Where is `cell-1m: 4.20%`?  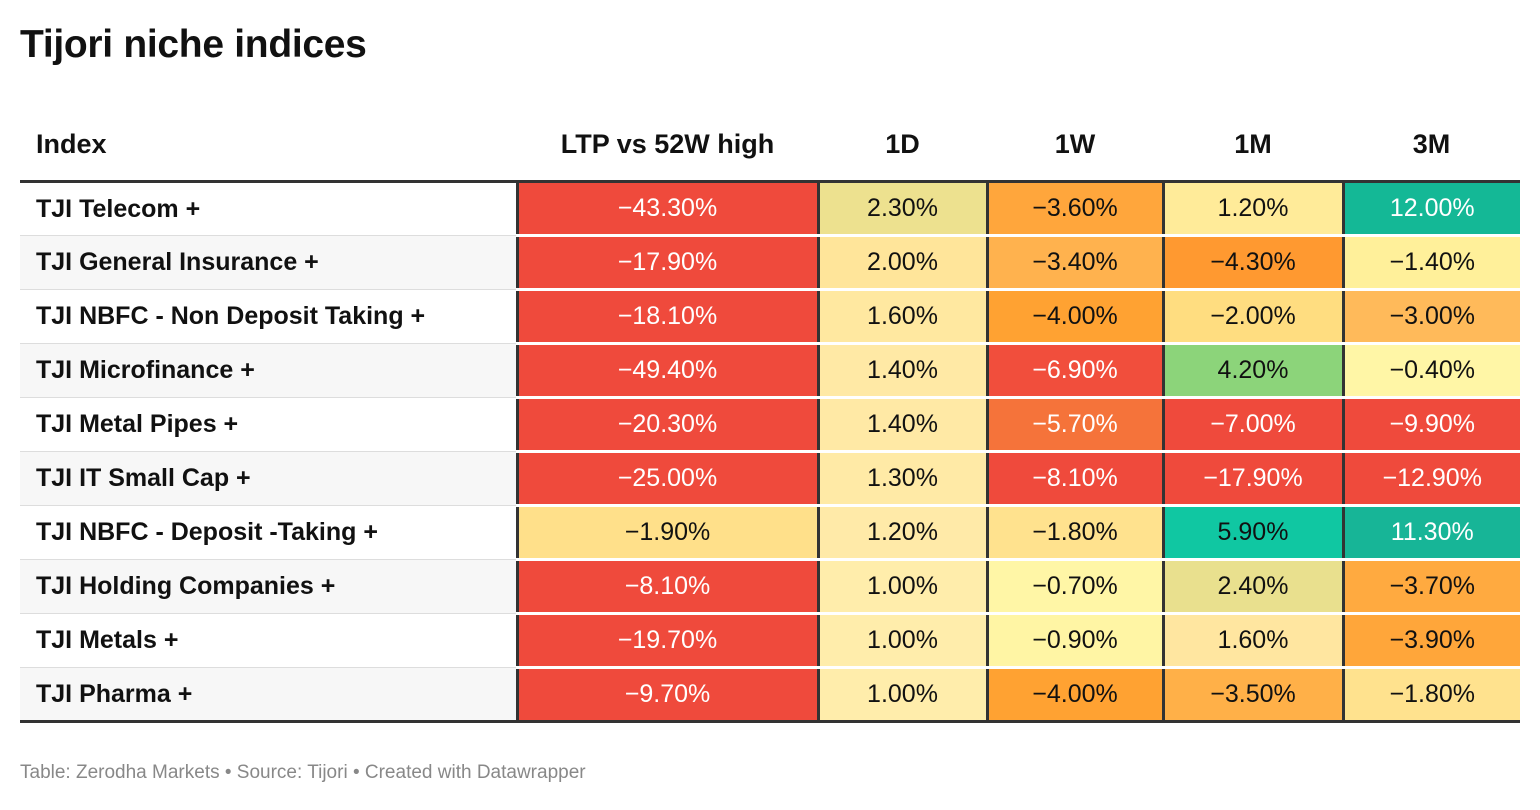
cell-1m: 4.20% is located at coordinates (1252, 371).